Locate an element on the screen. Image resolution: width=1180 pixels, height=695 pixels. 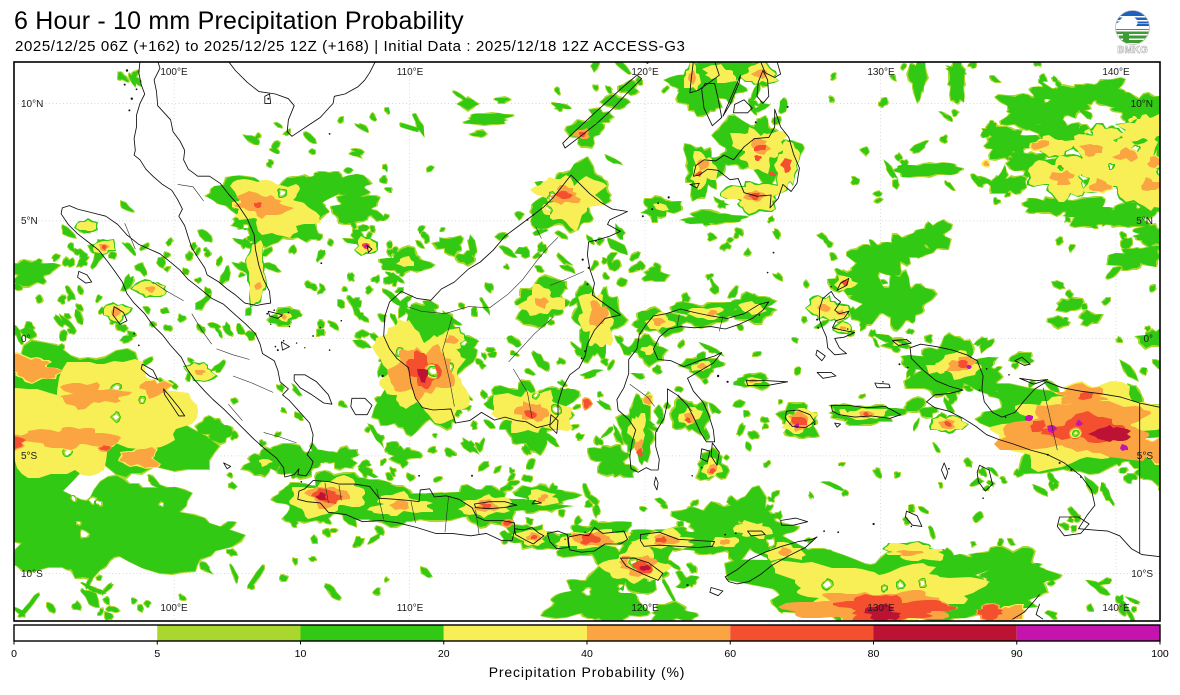
svg-text:6 Hour - 10 mm Precipitation P: 6 Hour - 10 mm Precipitation Probability is located at coordinates (239, 21).